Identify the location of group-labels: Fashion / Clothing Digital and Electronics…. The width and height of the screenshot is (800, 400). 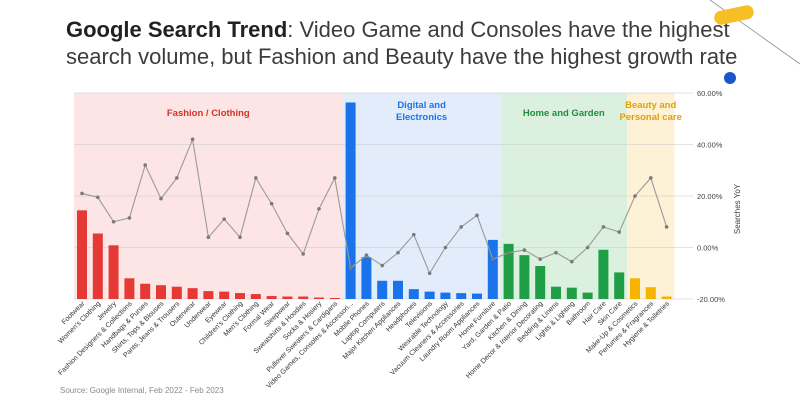
(424, 111).